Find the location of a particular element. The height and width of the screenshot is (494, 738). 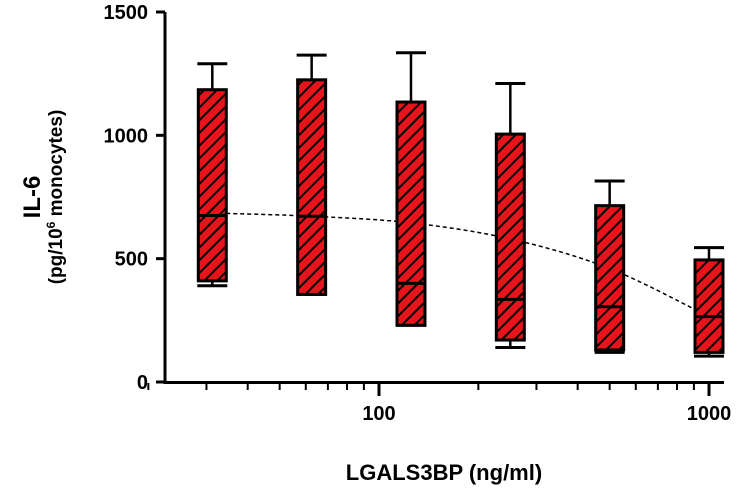

y-axis-subtitle-prefix: (pg/10 is located at coordinates (56, 256).